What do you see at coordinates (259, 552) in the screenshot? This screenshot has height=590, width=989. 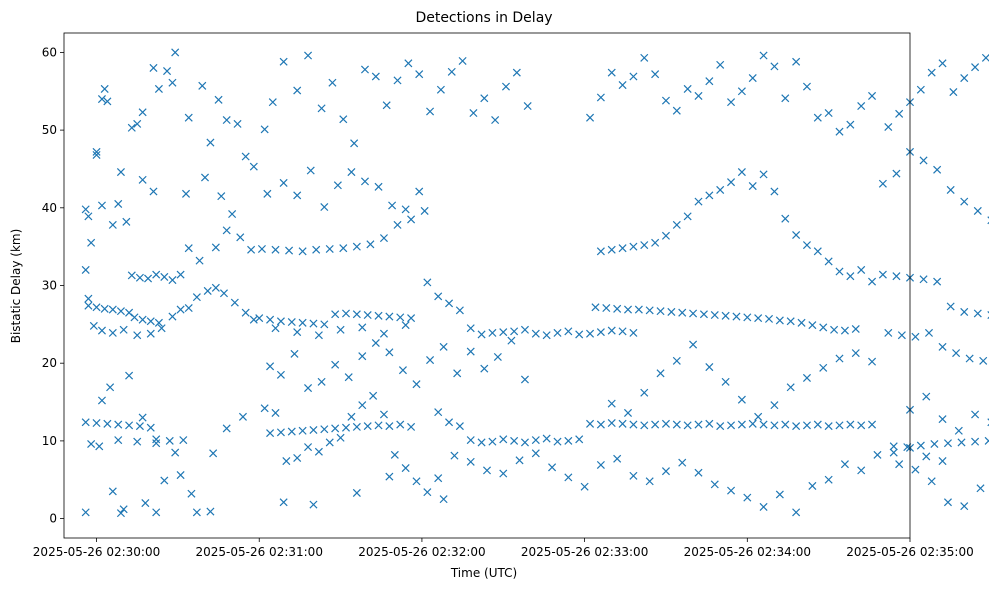 I see `x-tick-label: 2025-05-26 02:31:00` at bounding box center [259, 552].